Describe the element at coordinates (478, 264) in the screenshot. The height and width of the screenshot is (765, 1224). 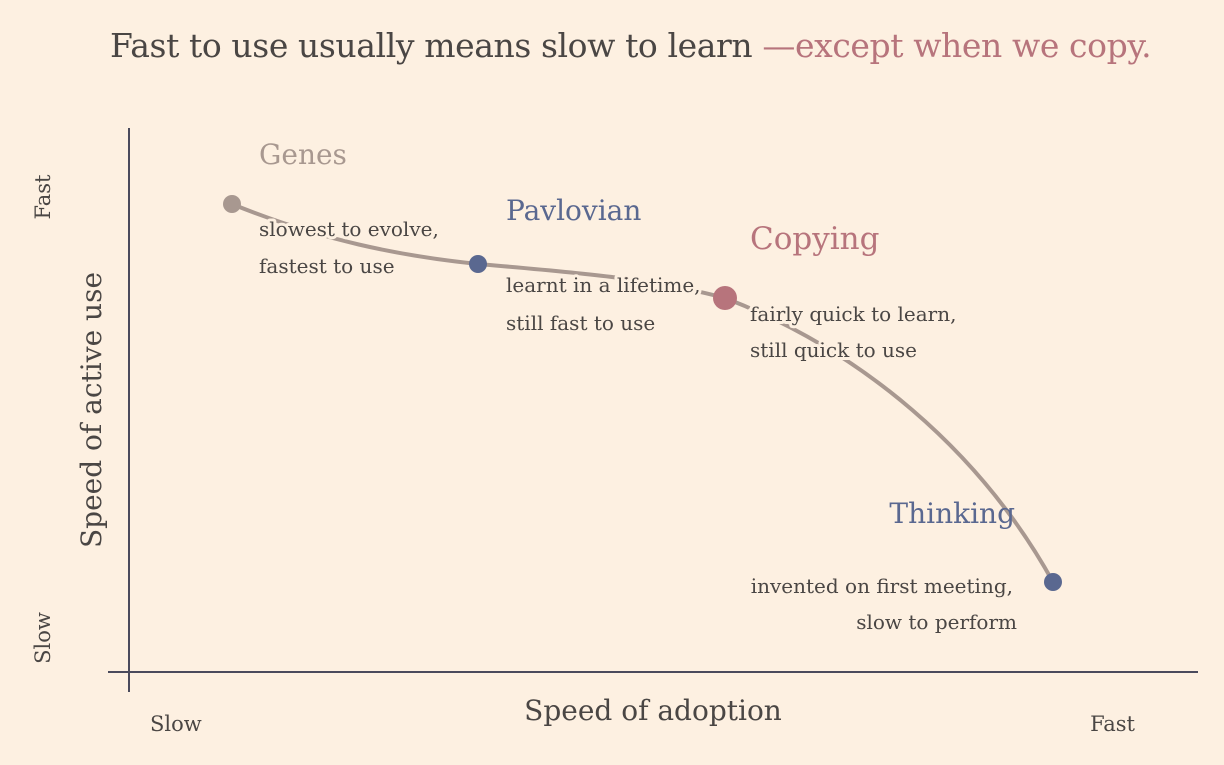
I see `pavlovian-marker` at that location.